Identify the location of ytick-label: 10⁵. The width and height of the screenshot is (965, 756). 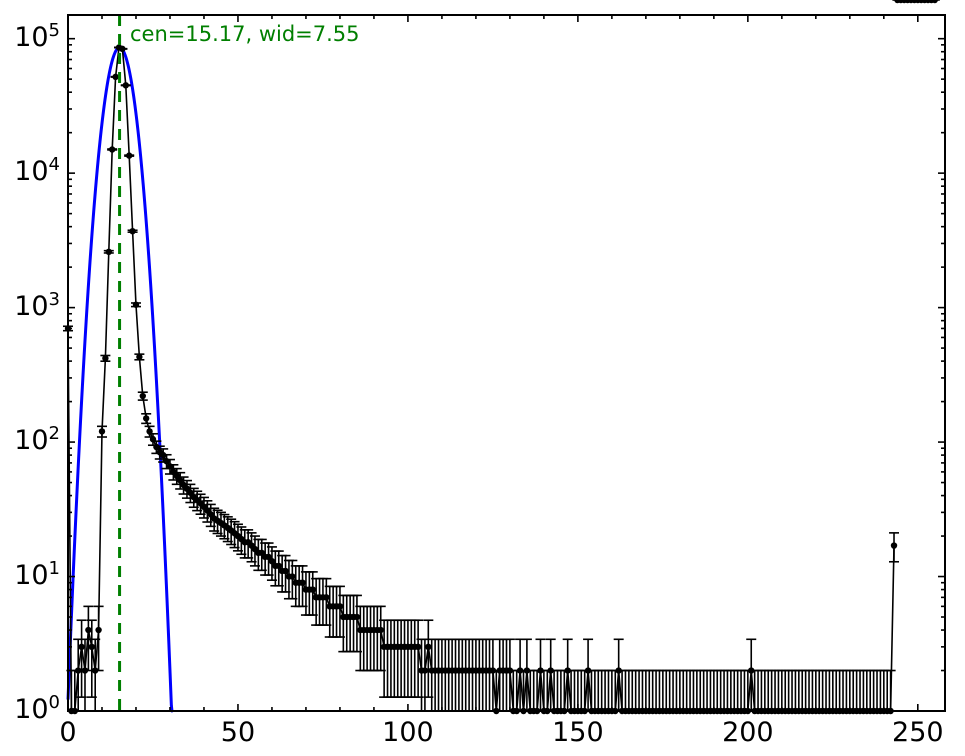
(37, 36).